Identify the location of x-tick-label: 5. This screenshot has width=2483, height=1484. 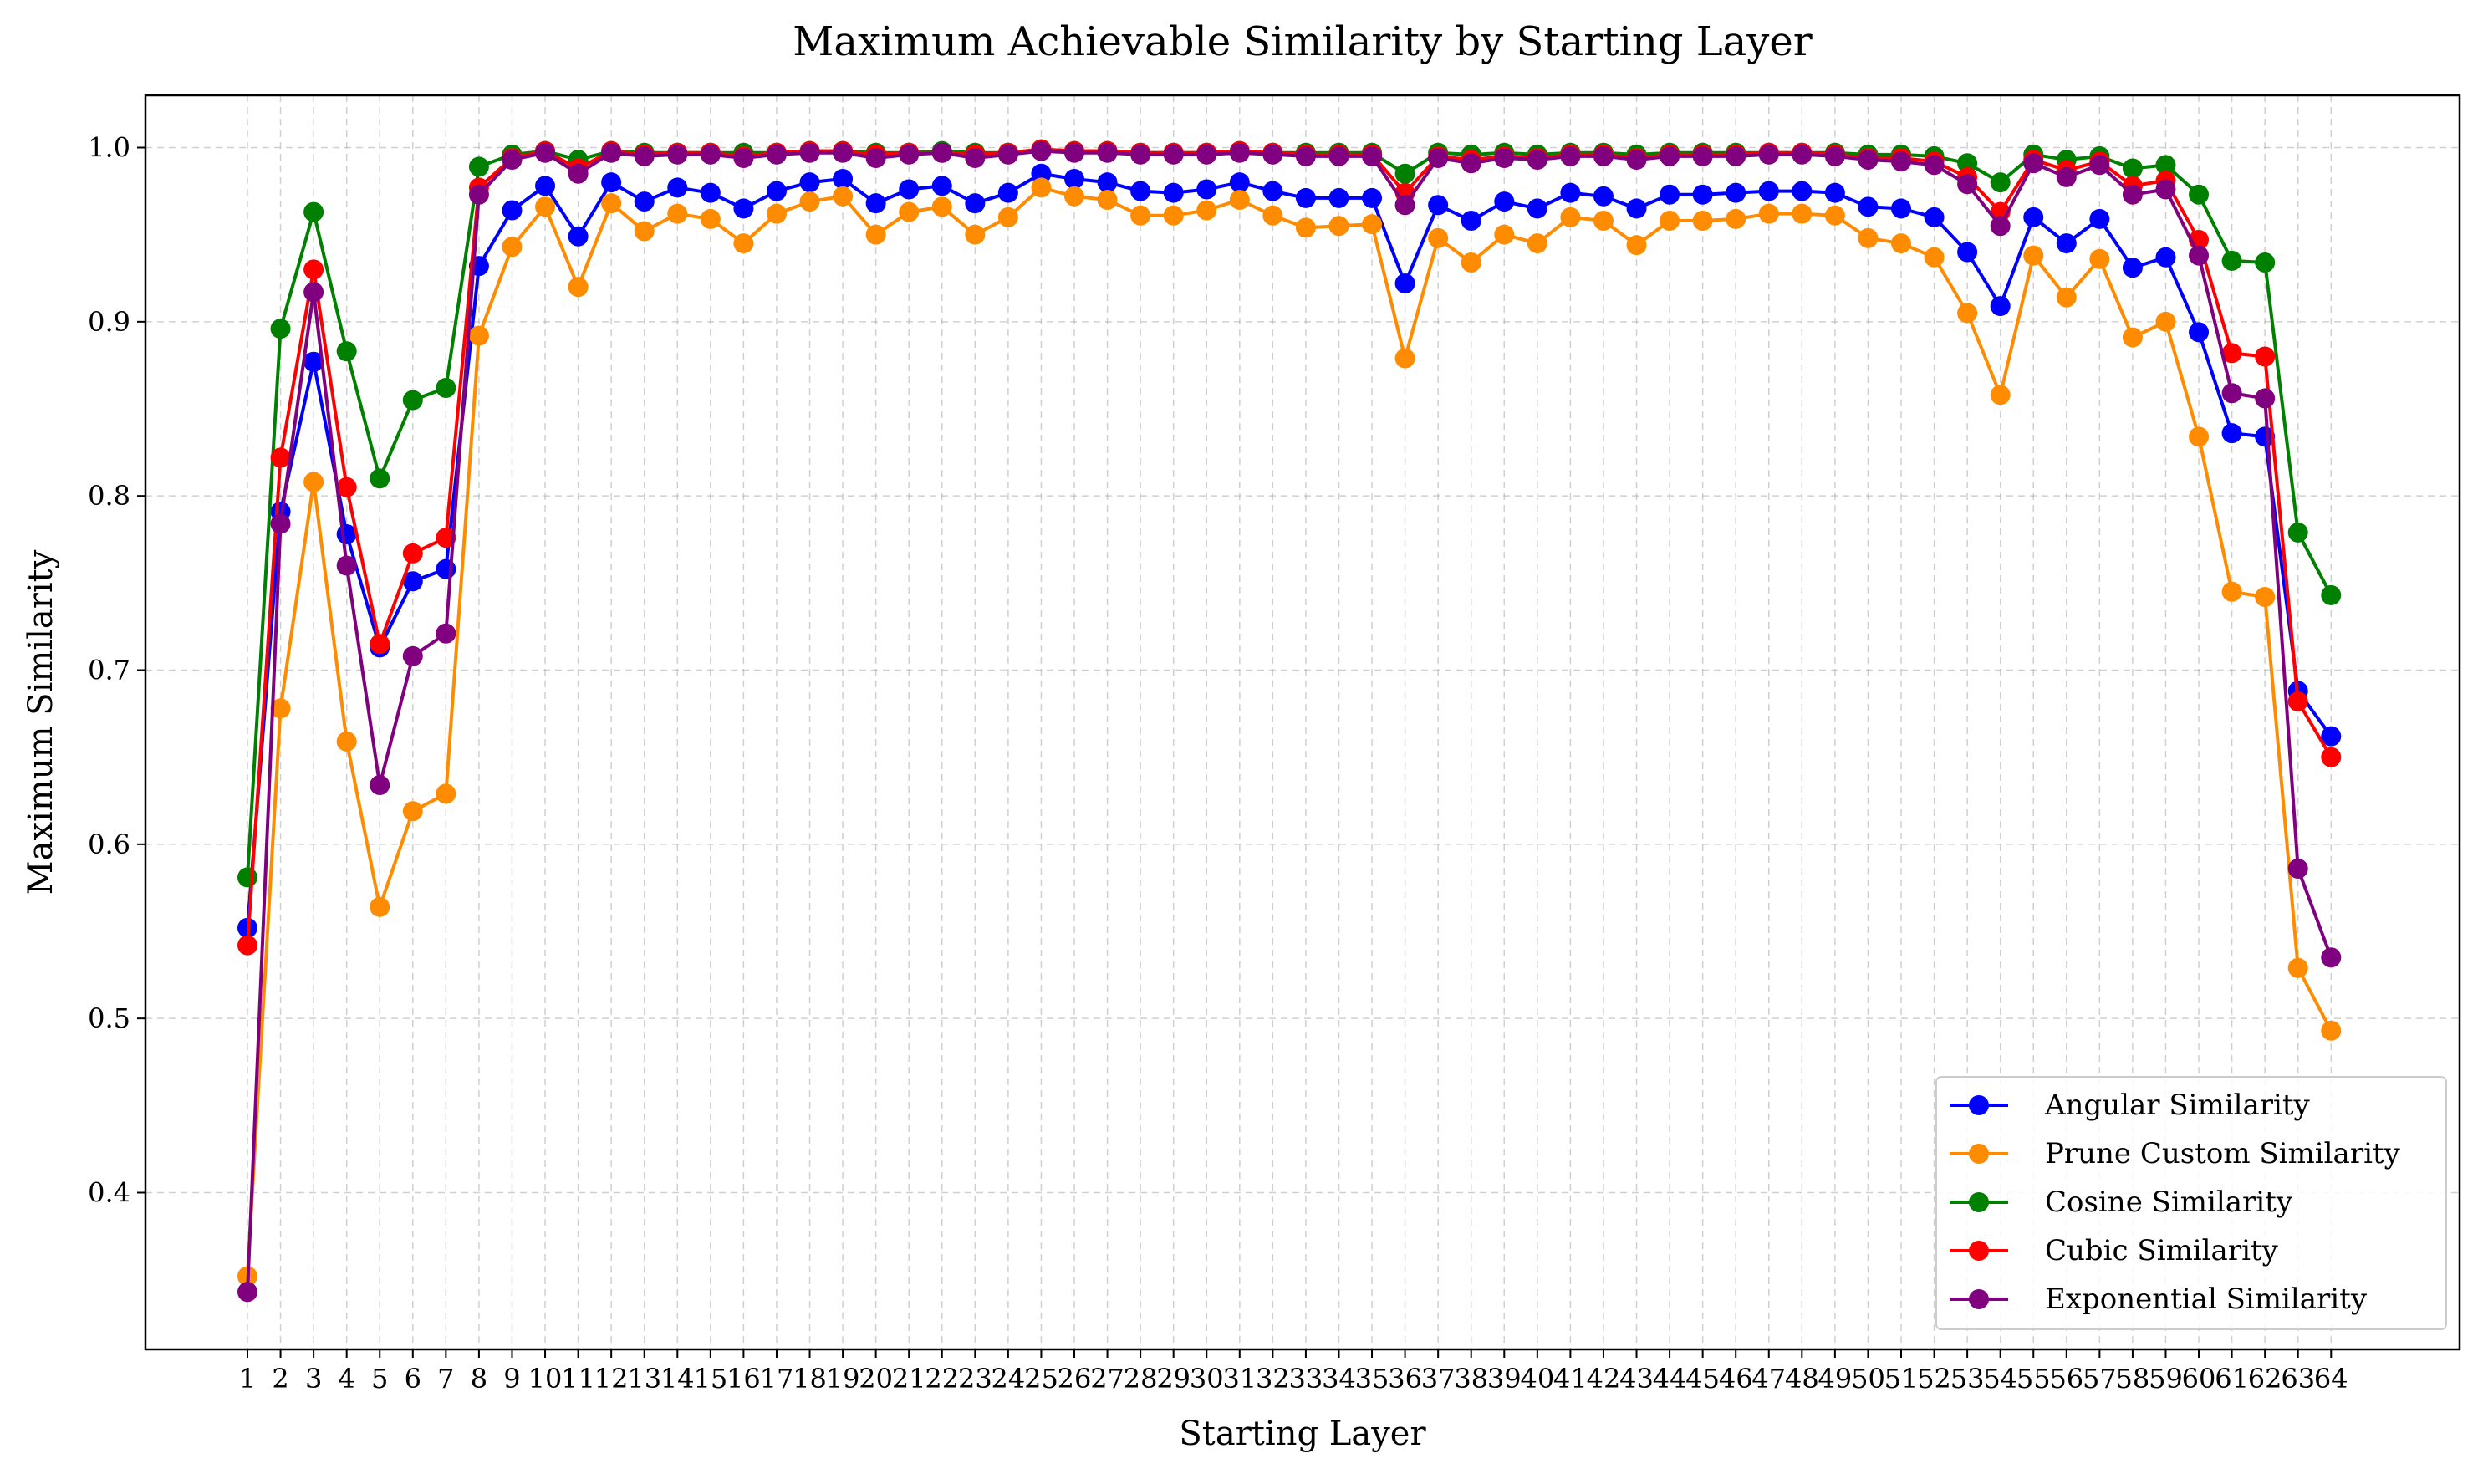
(379, 1379).